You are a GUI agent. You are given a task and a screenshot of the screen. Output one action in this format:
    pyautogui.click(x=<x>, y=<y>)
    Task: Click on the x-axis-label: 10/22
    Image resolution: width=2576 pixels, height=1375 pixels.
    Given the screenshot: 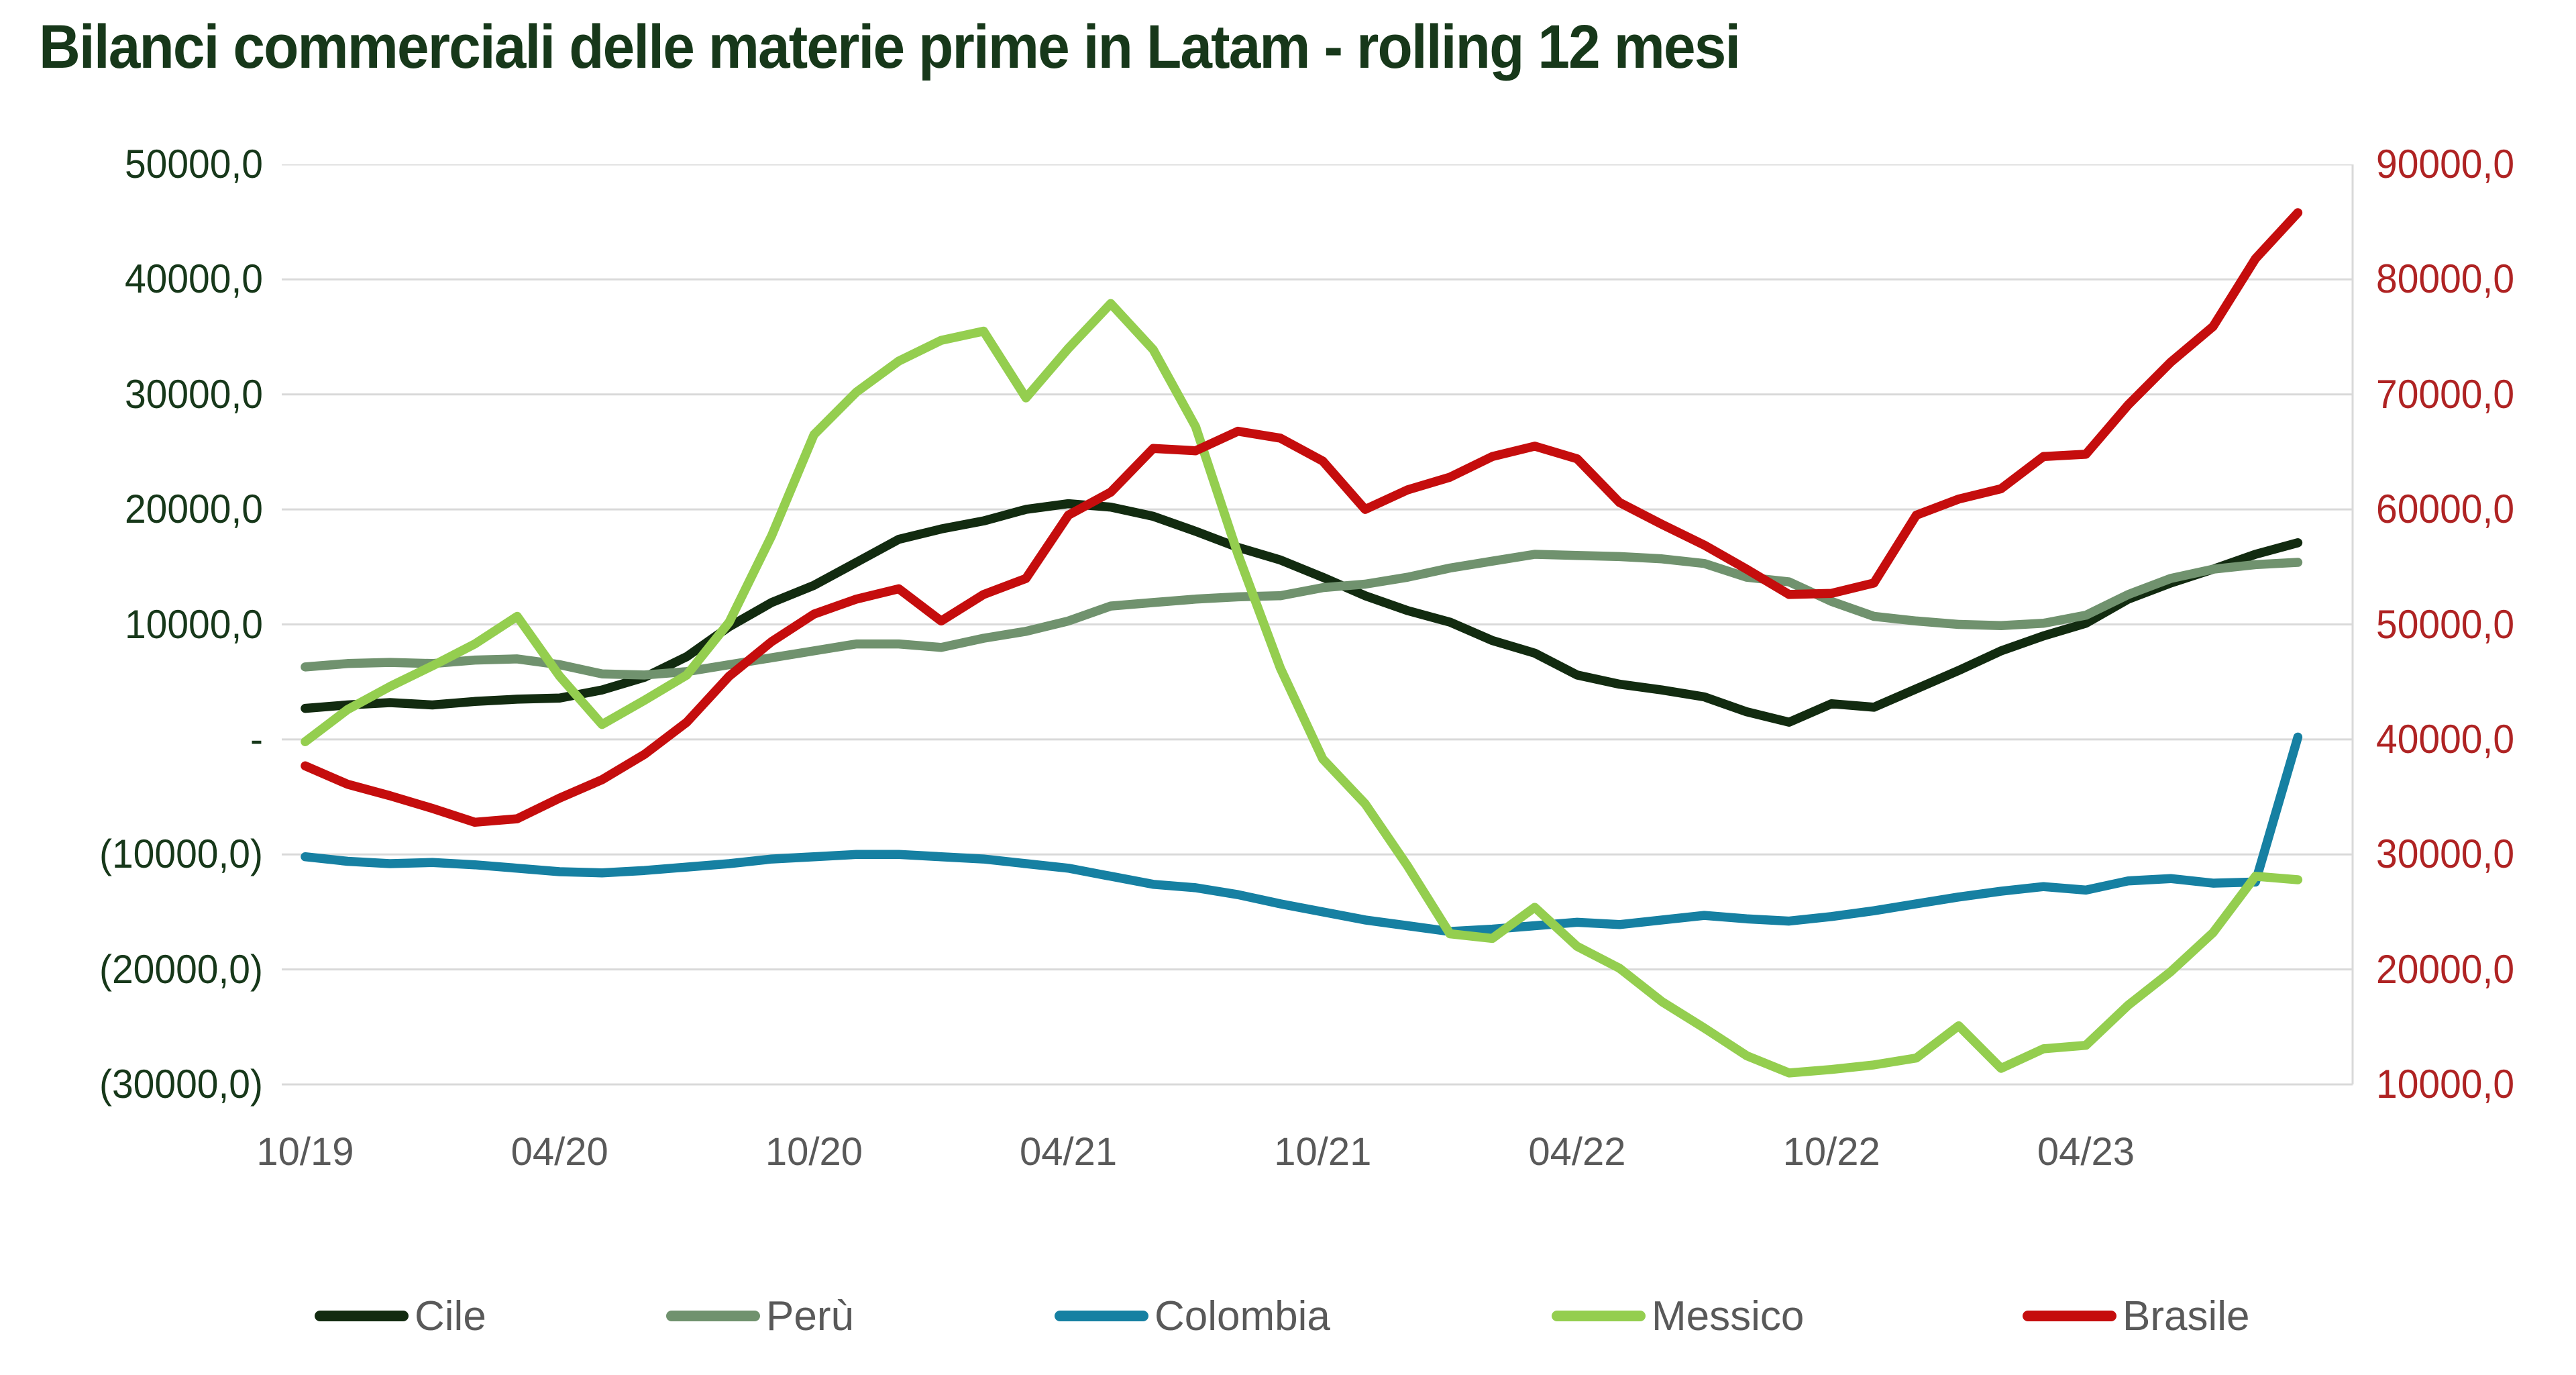 What is the action you would take?
    pyautogui.click(x=1831, y=1152)
    